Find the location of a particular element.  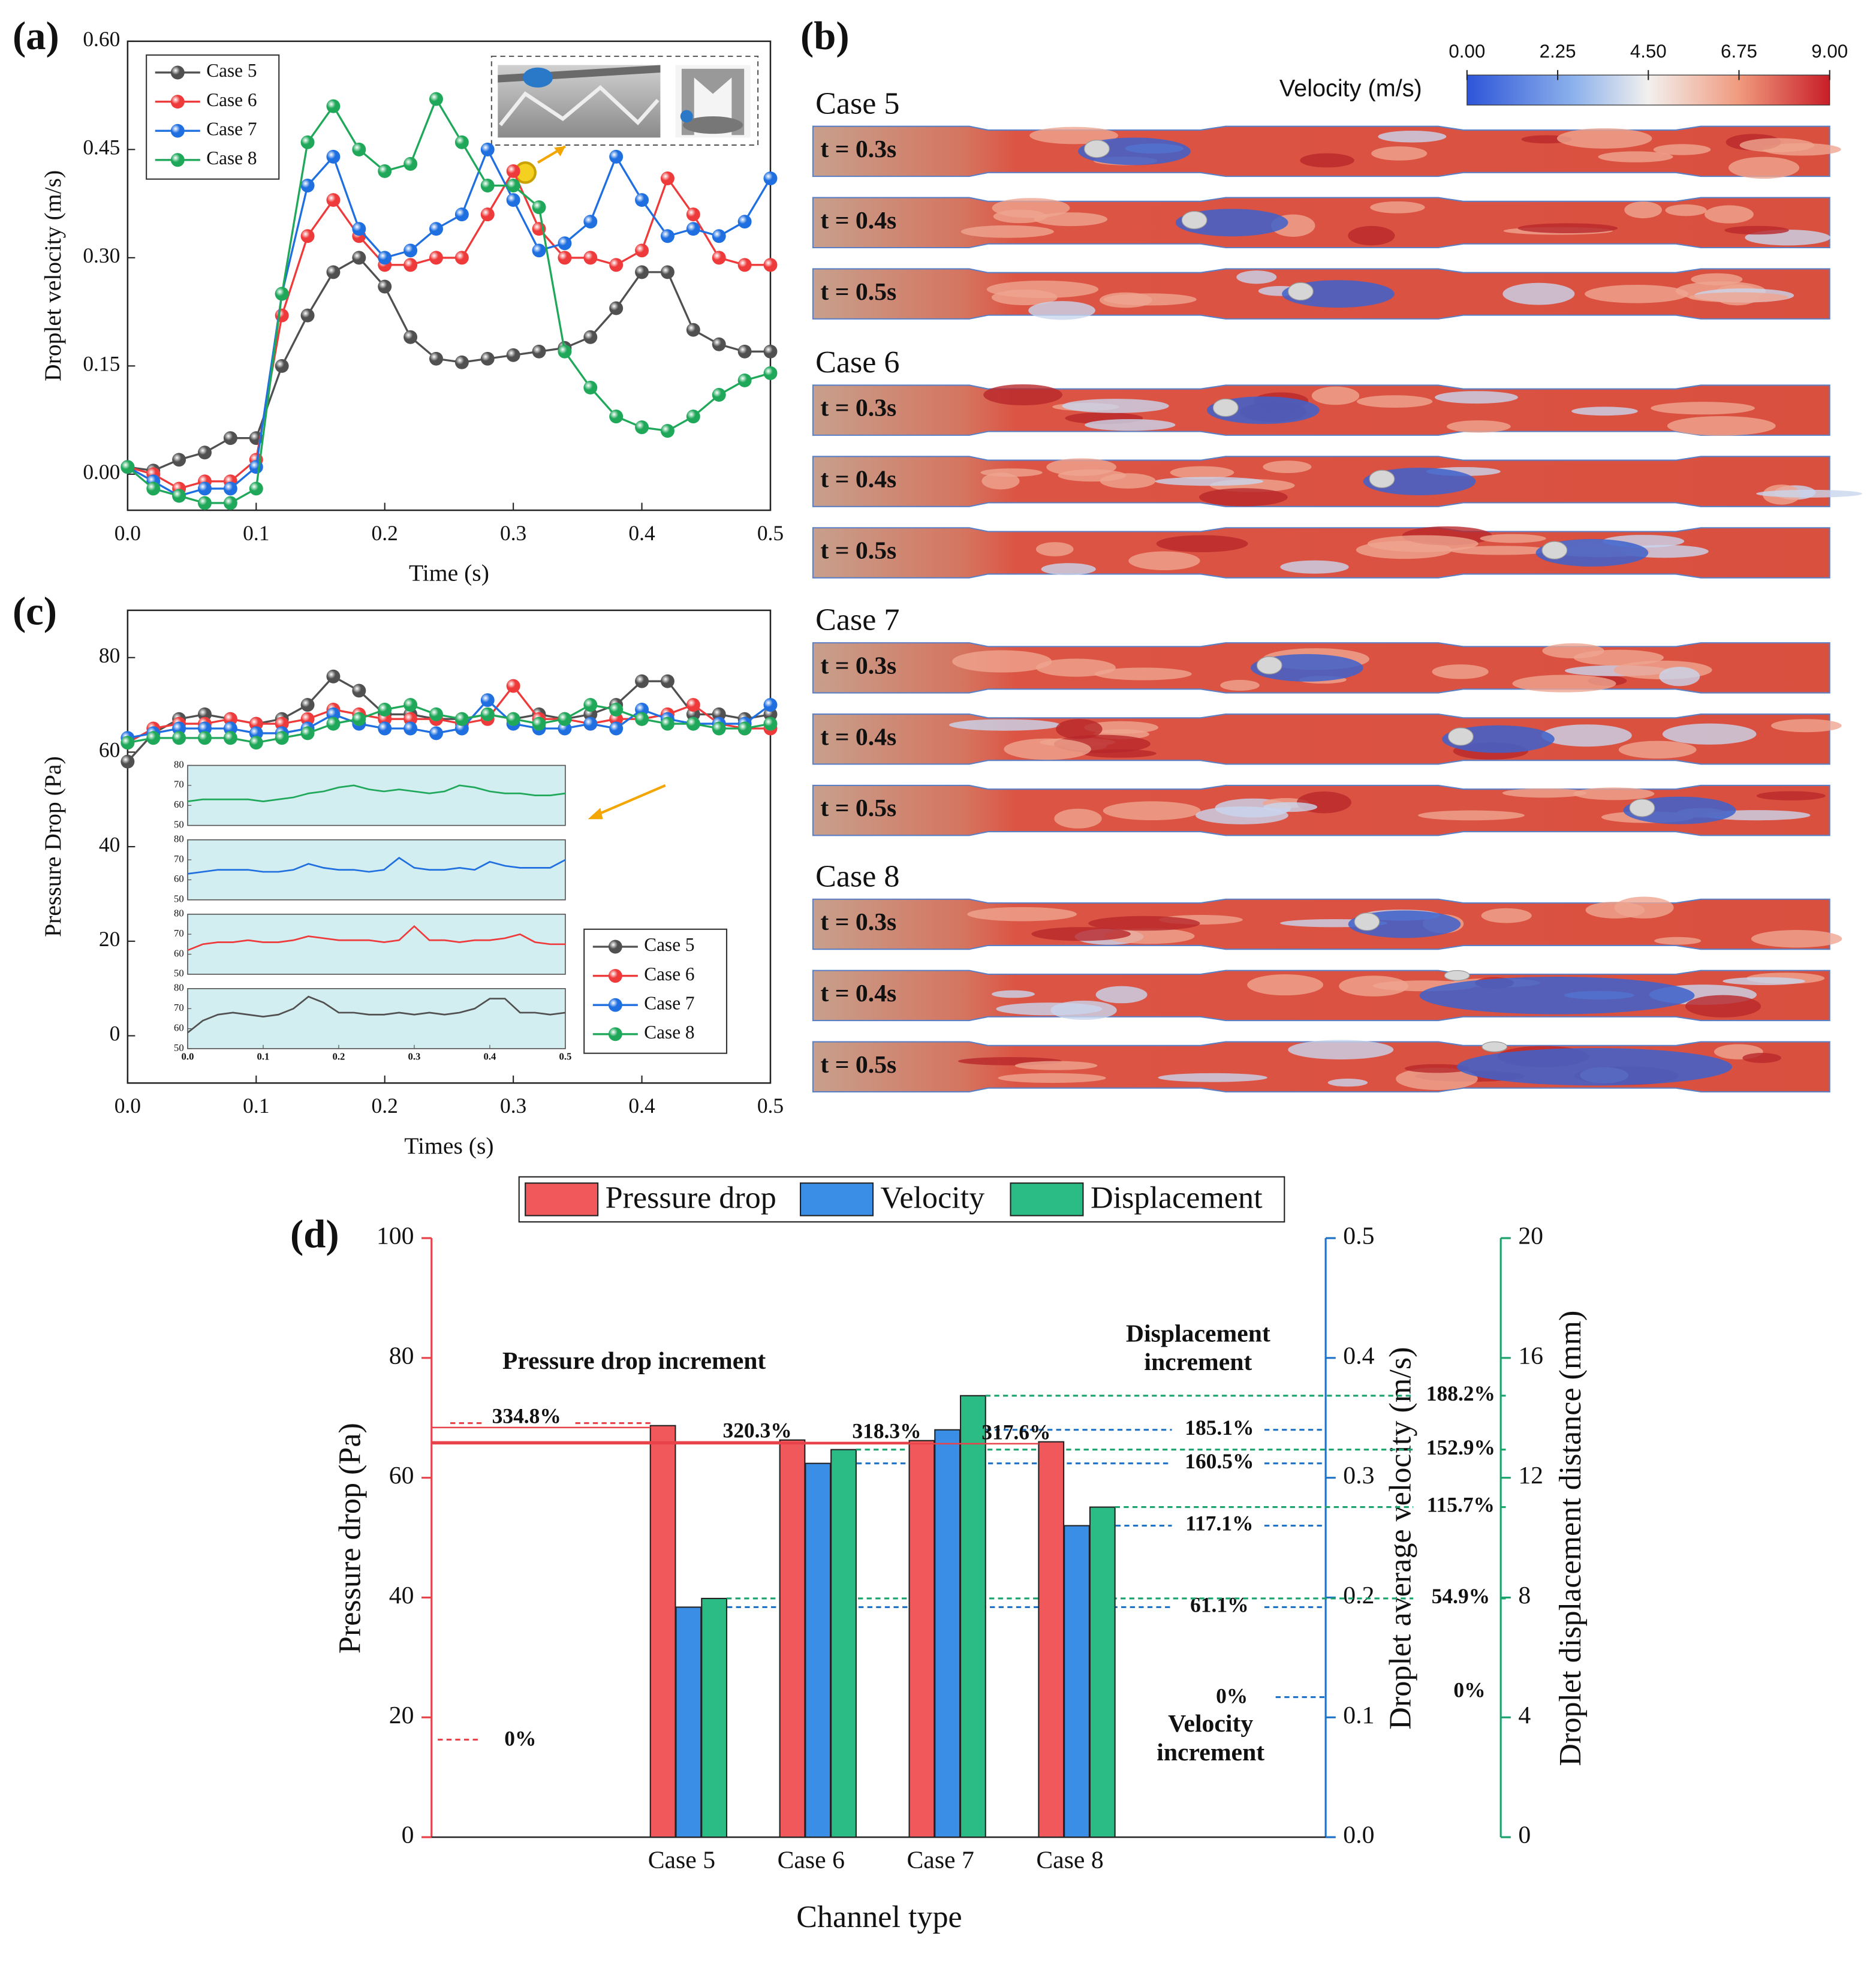

inset-arrow is located at coordinates (627, 802).